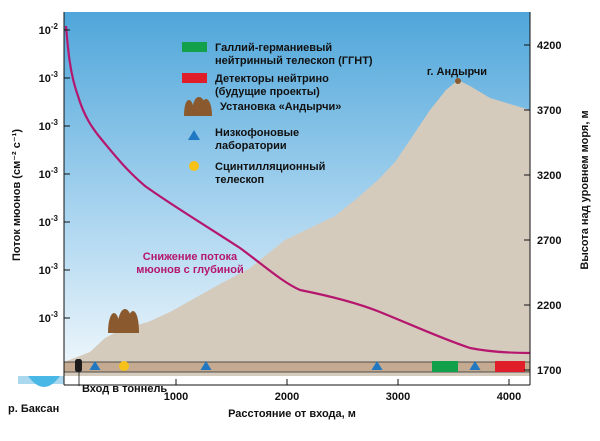 Image resolution: width=600 pixels, height=441 pixels. What do you see at coordinates (549, 208) in the screenshot?
I see `right-axis-labels: 4200 3700 3200 2700 2200 1700` at bounding box center [549, 208].